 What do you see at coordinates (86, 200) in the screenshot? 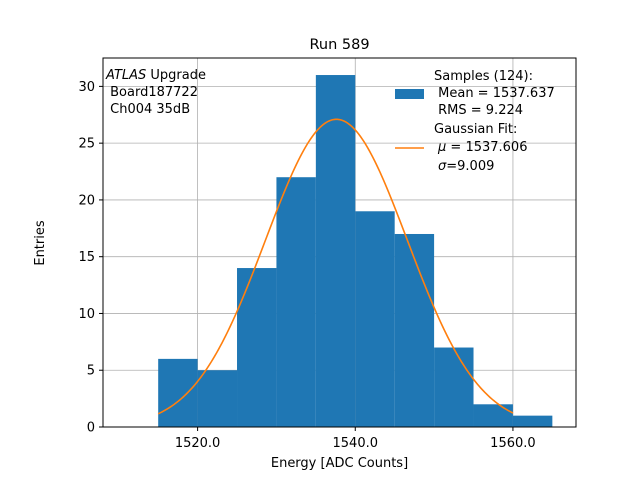
I see `y-tick-label: 20` at bounding box center [86, 200].